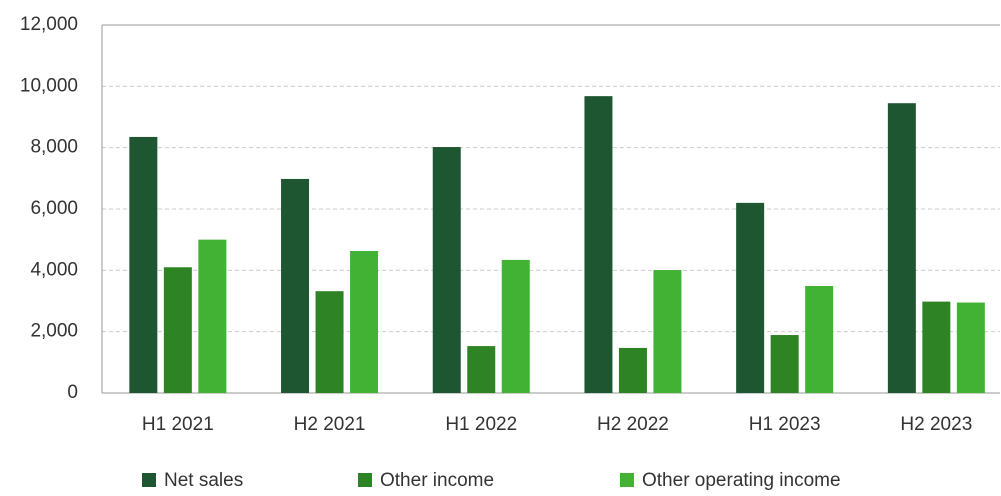 Image resolution: width=1001 pixels, height=496 pixels. What do you see at coordinates (54, 269) in the screenshot?
I see `y-tick-label: 4,000` at bounding box center [54, 269].